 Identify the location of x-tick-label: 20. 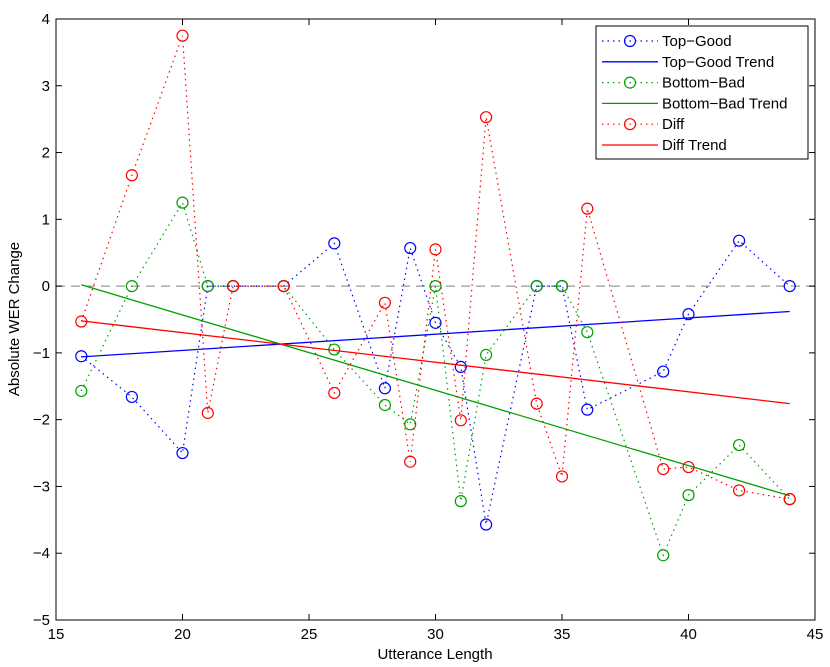
(182, 634).